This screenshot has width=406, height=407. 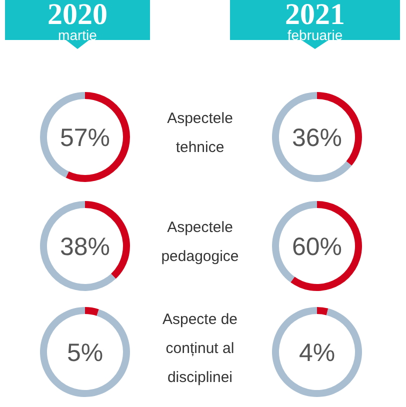 What do you see at coordinates (317, 138) in the screenshot?
I see `text: 36%` at bounding box center [317, 138].